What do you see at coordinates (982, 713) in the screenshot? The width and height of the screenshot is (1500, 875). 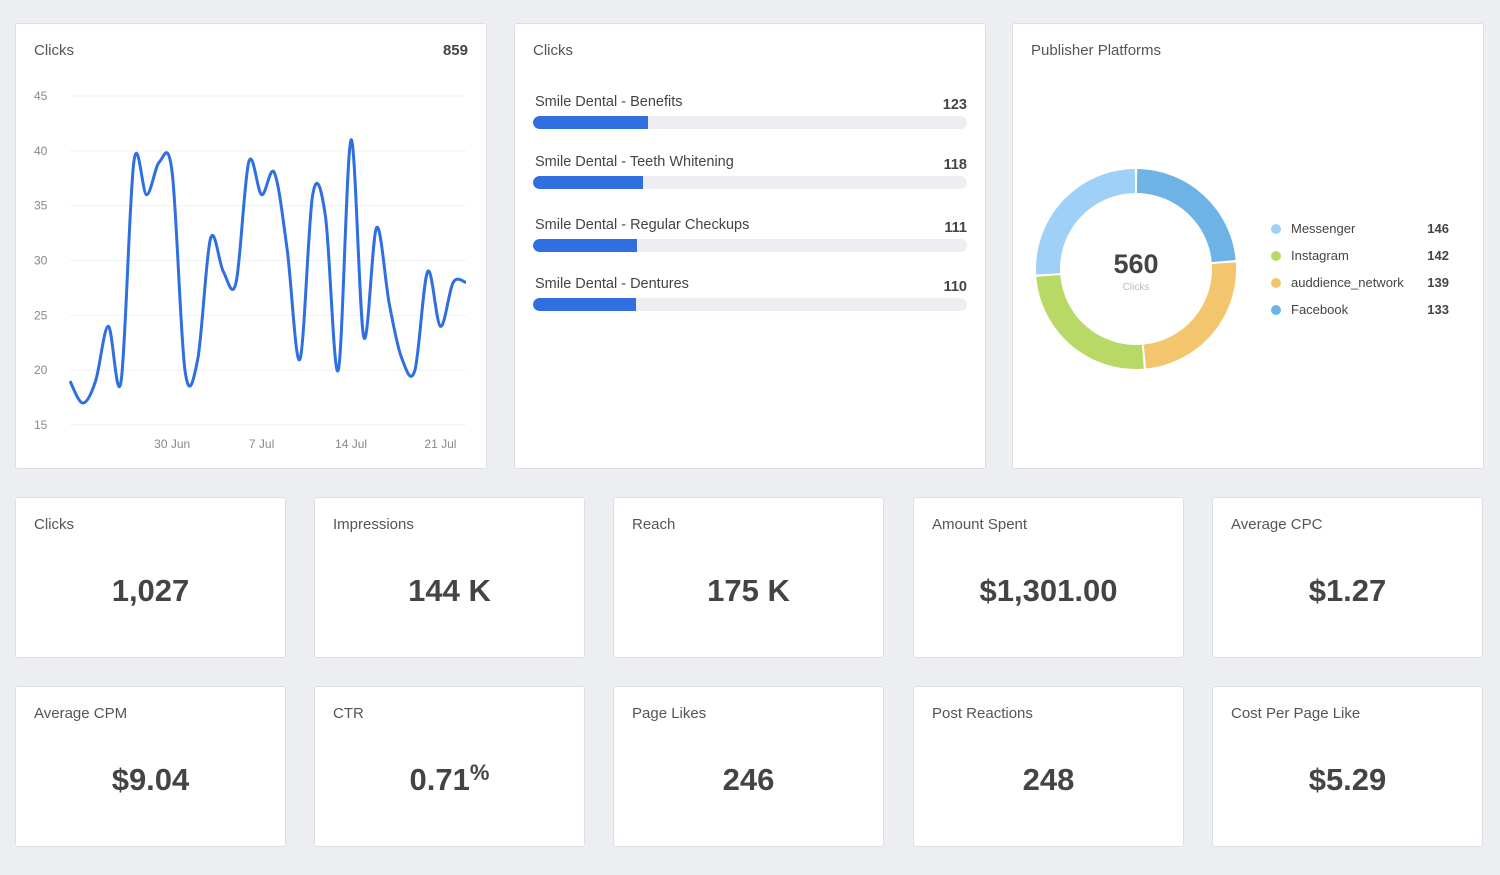 I see `kpi-label: Post Reactions` at bounding box center [982, 713].